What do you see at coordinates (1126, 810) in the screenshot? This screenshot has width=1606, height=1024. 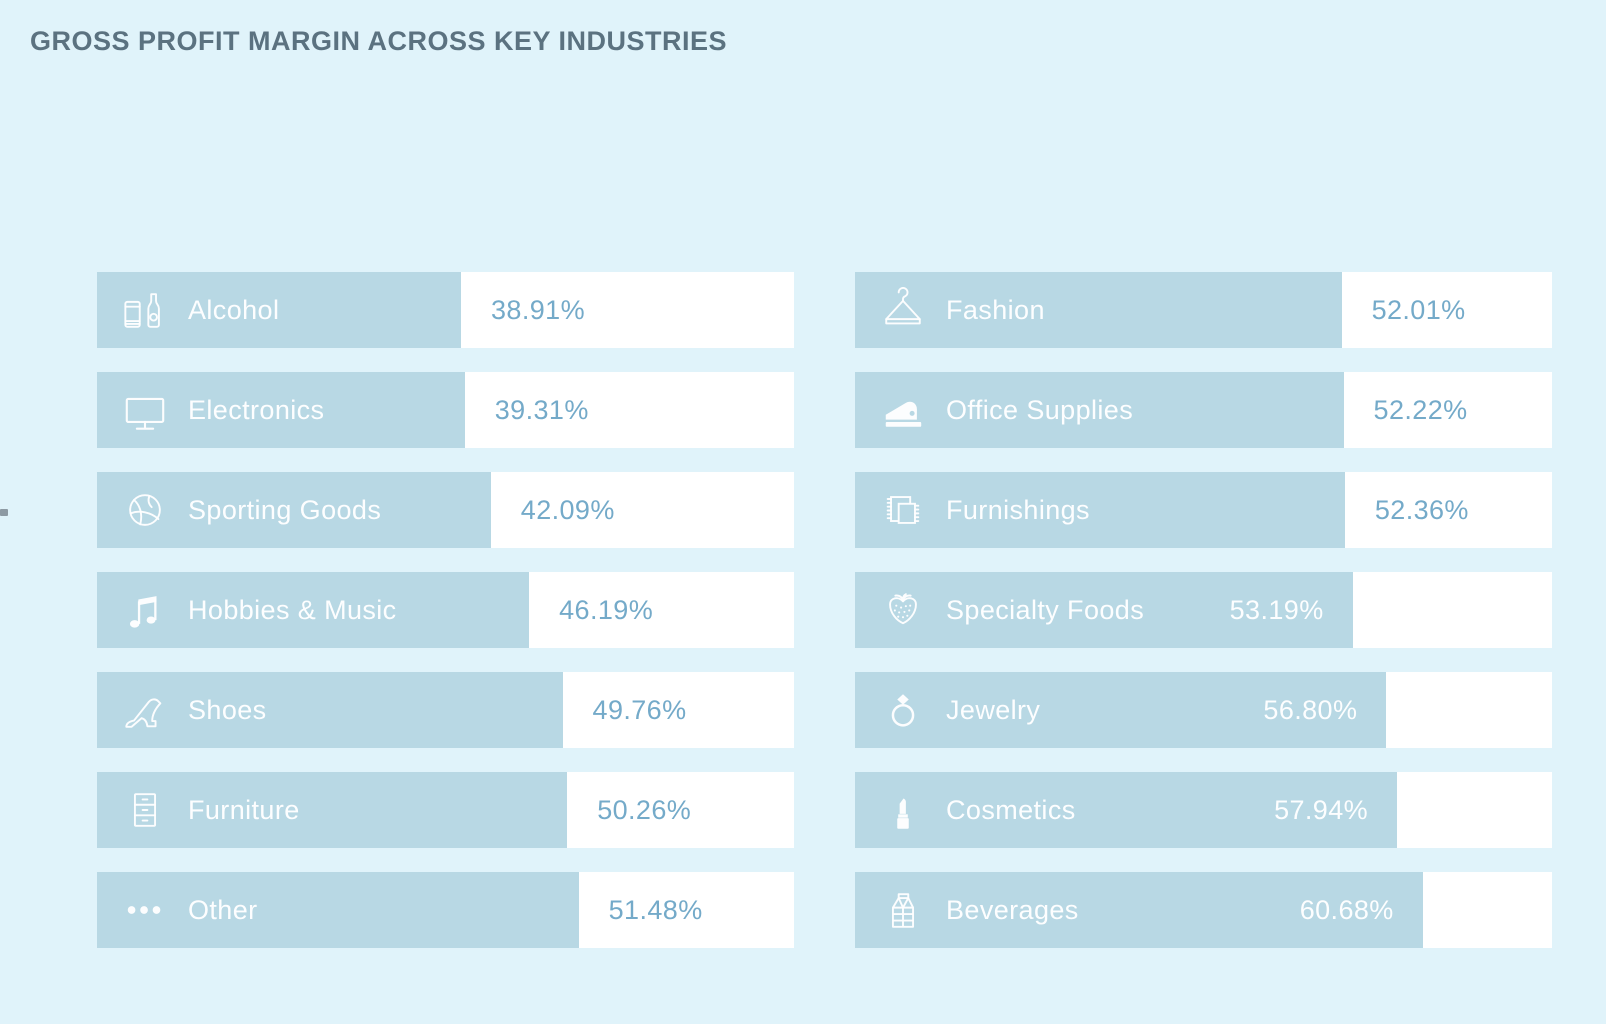 I see `bar-cosmetics: Cosmetics 57.94%` at bounding box center [1126, 810].